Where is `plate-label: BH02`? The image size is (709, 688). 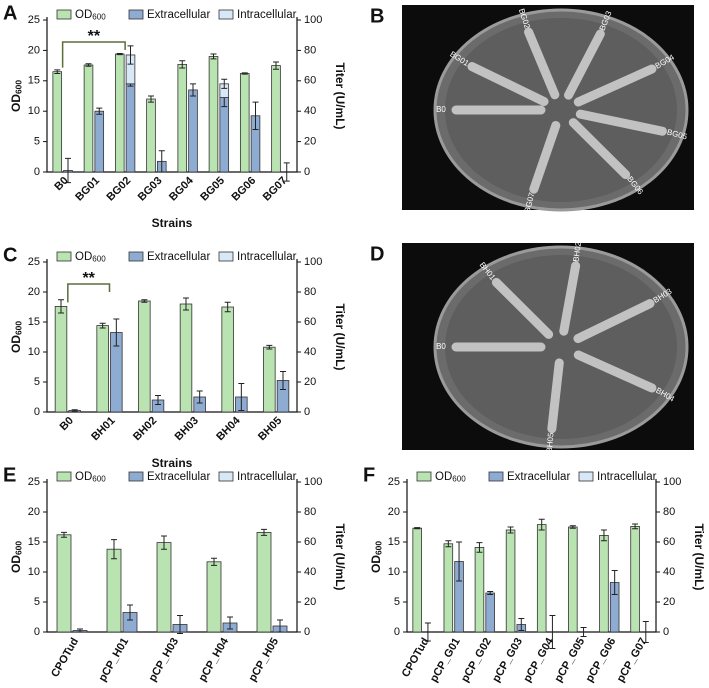
plate-label: BH02 is located at coordinates (577, 252).